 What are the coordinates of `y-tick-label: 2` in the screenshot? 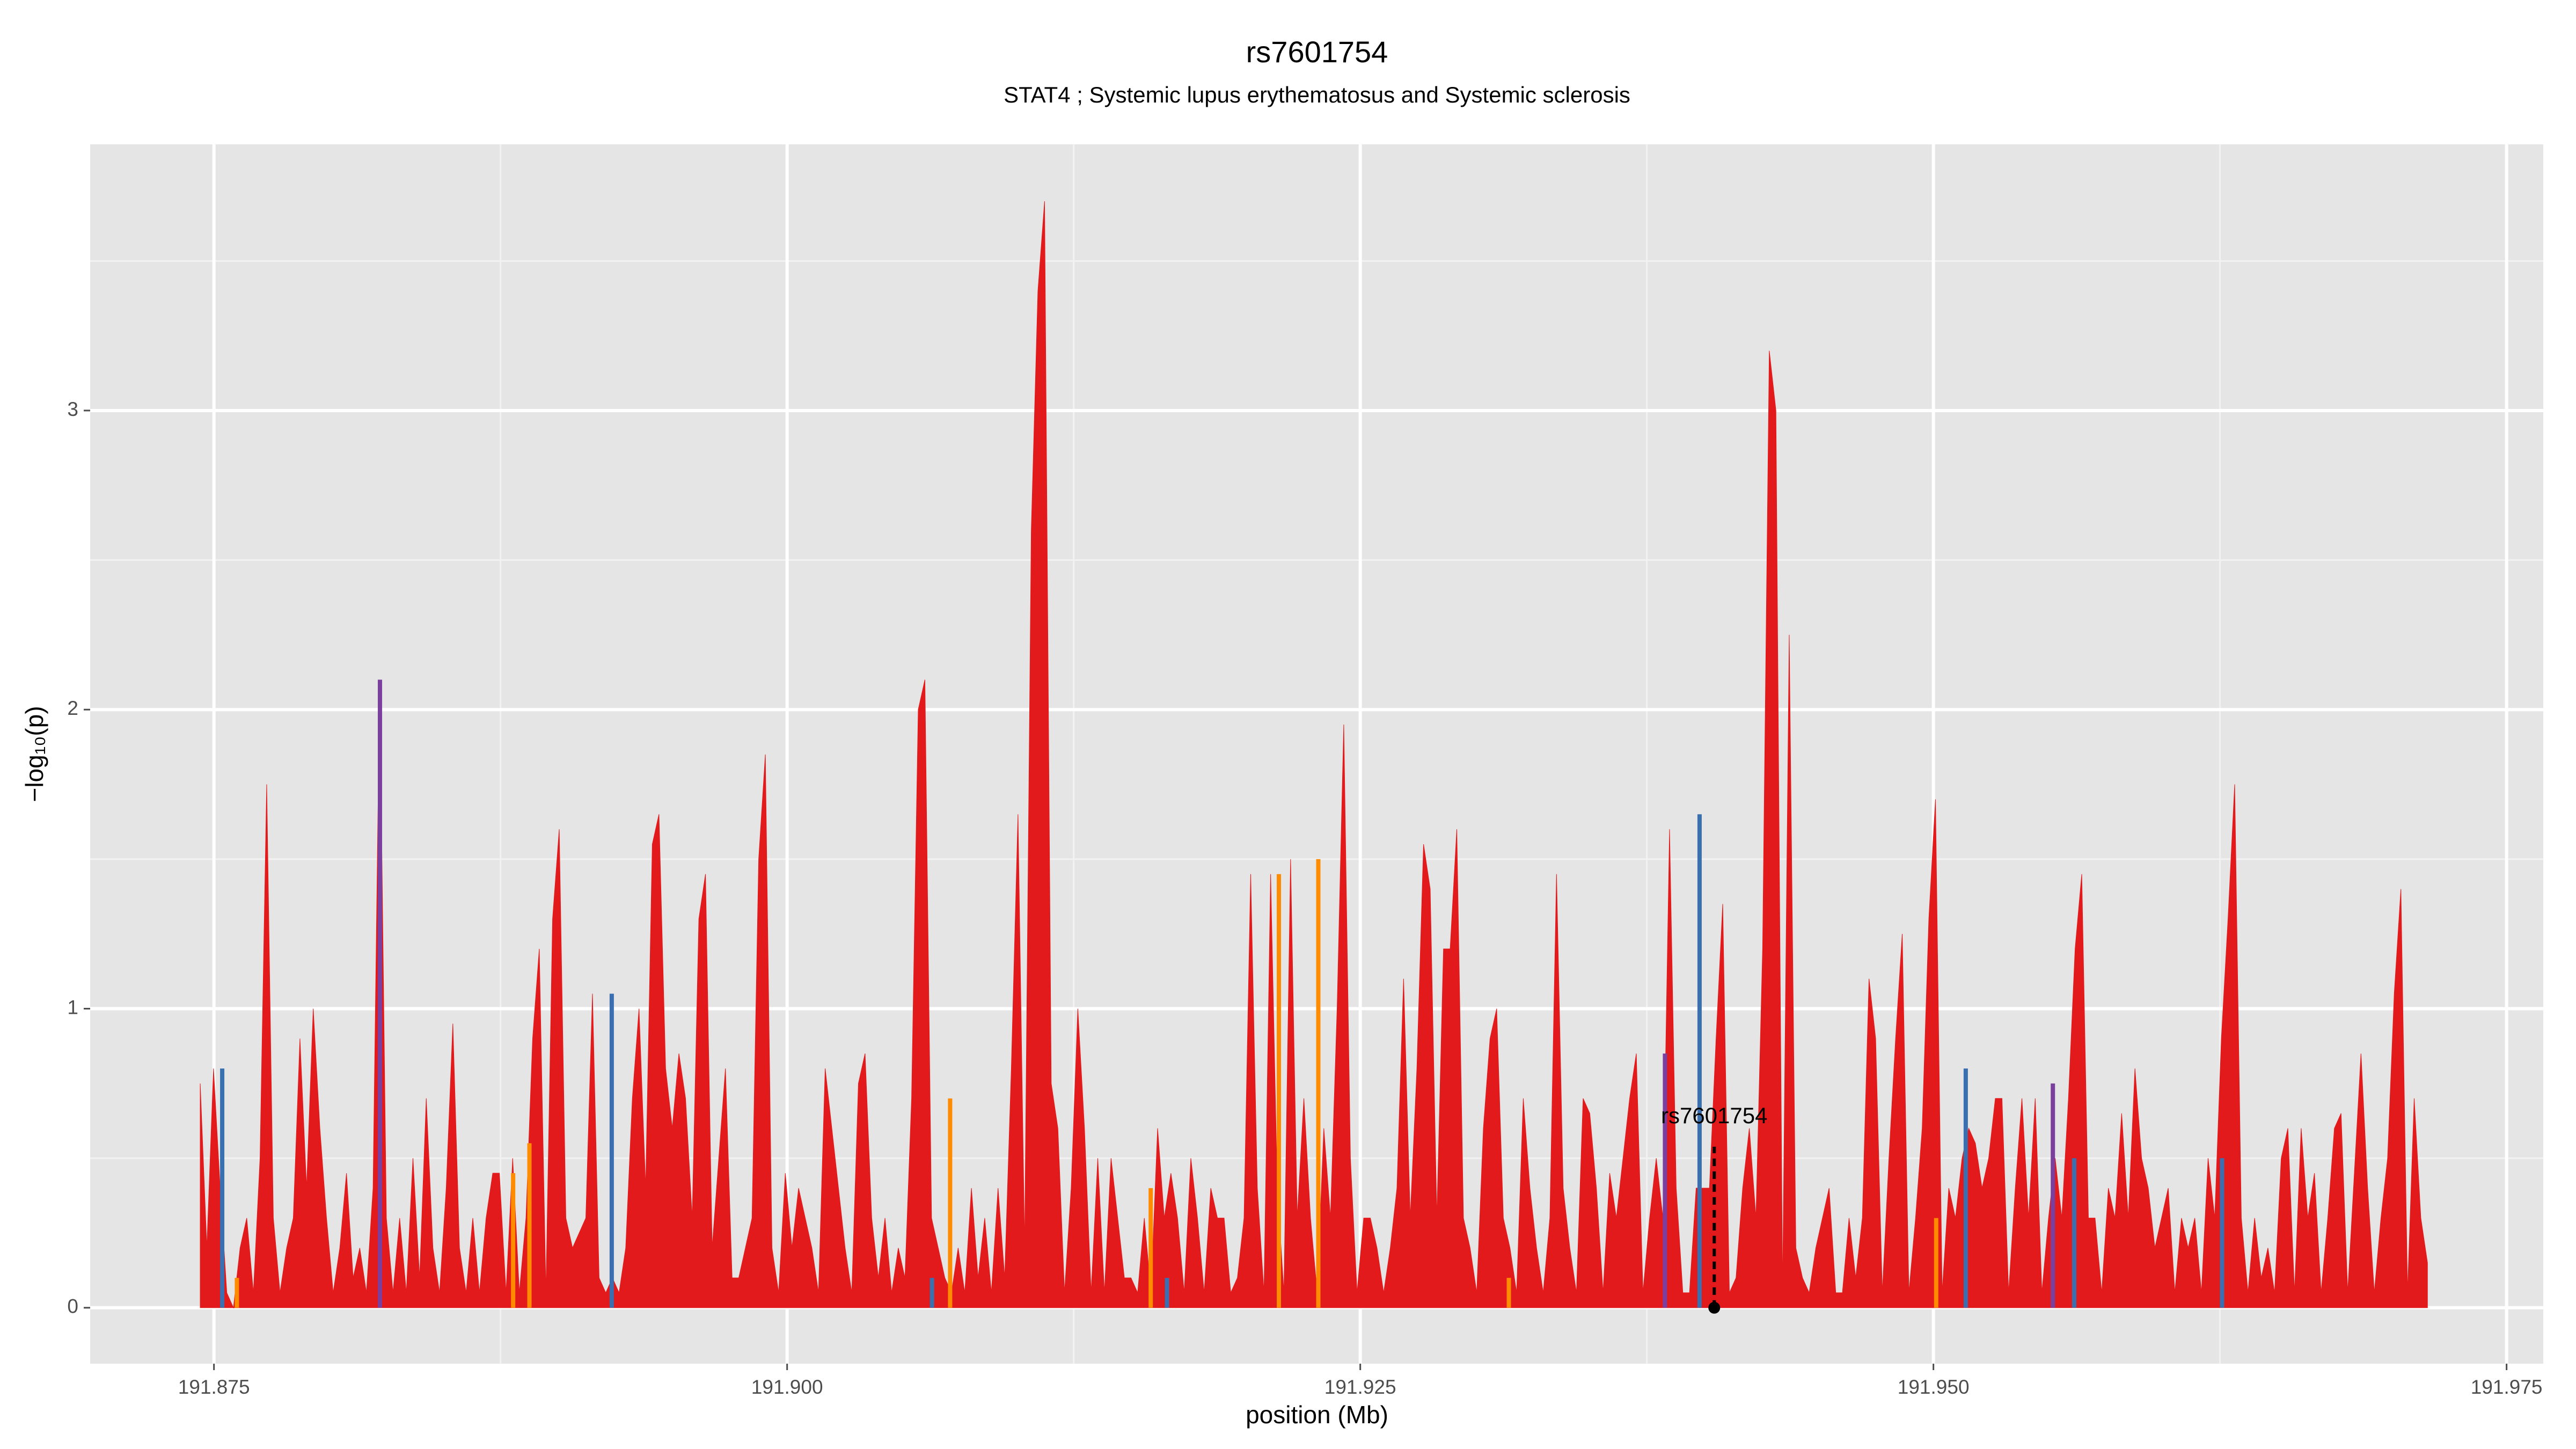 It's located at (72, 708).